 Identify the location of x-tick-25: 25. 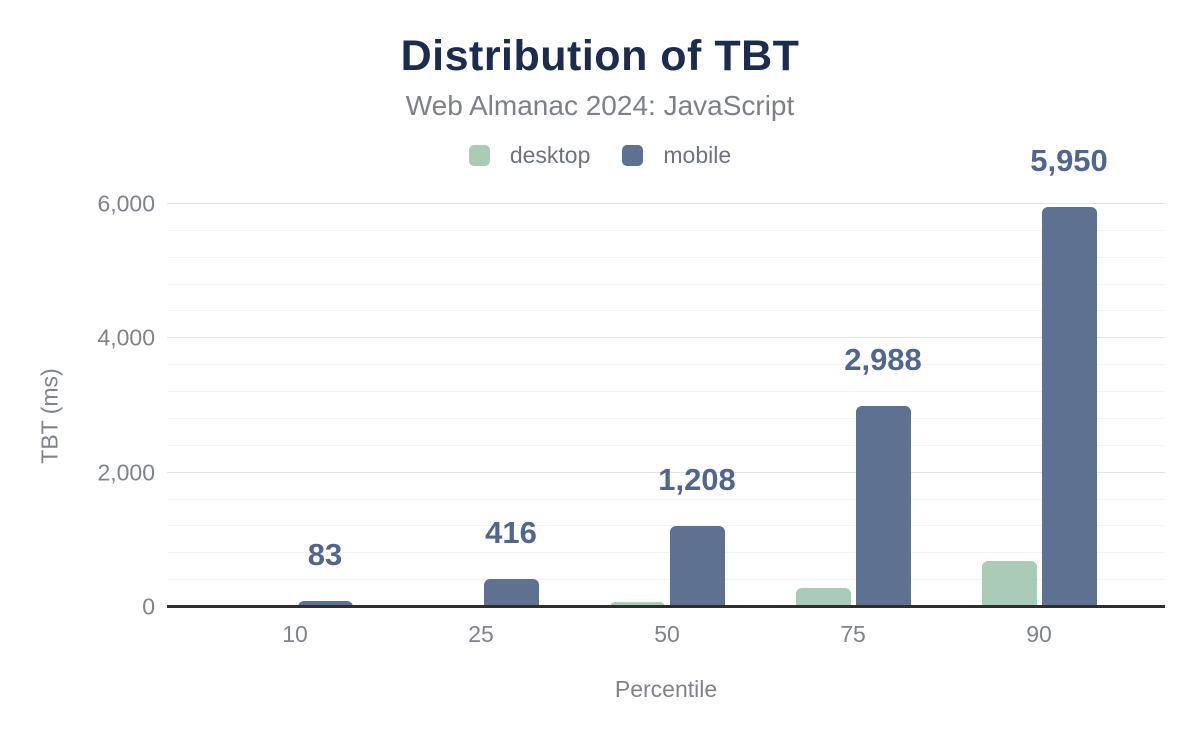
(481, 634).